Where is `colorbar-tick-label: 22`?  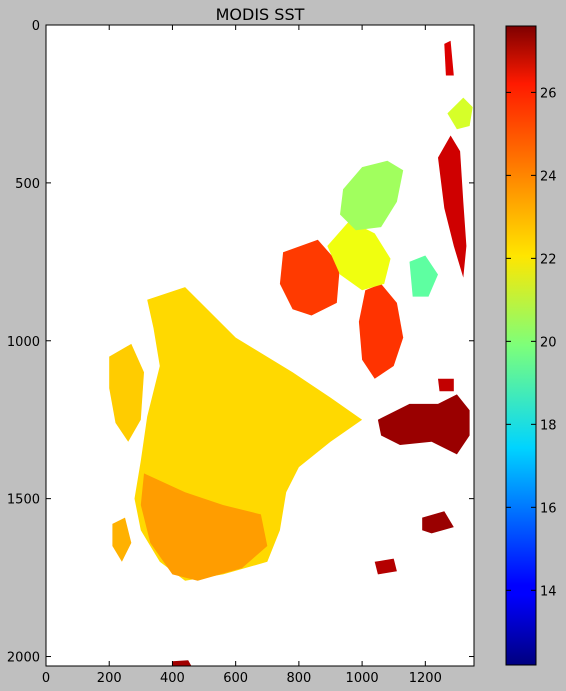
colorbar-tick-label: 22 is located at coordinates (548, 259).